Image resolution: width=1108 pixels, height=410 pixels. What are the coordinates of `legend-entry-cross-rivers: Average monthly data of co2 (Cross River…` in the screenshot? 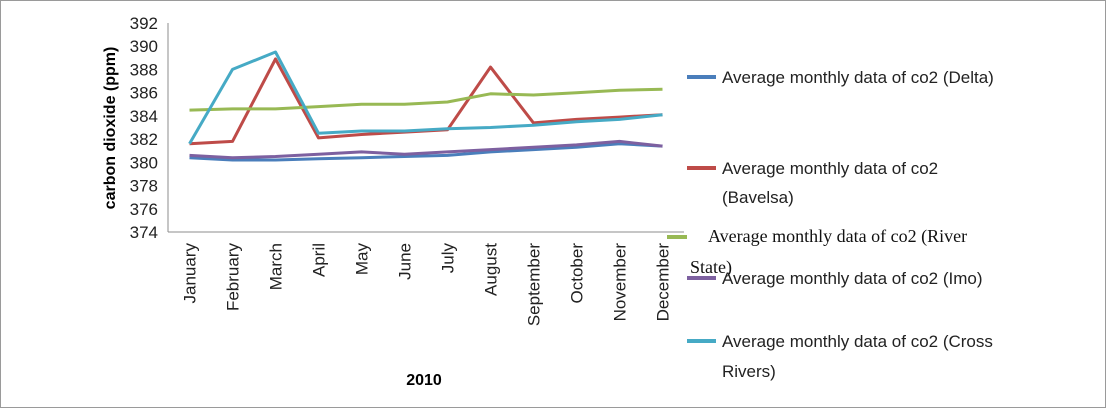 It's located at (840, 356).